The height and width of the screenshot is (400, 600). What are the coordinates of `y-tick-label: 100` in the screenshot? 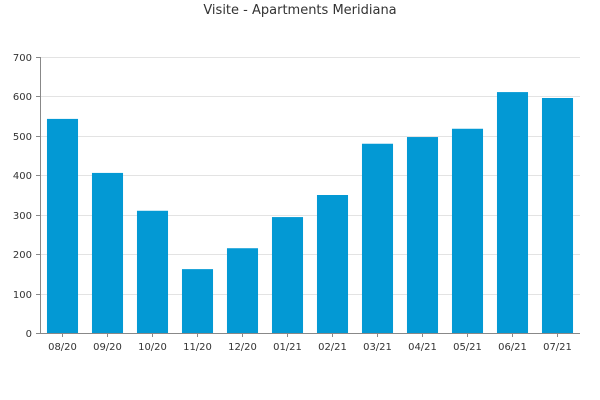 It's located at (22, 295).